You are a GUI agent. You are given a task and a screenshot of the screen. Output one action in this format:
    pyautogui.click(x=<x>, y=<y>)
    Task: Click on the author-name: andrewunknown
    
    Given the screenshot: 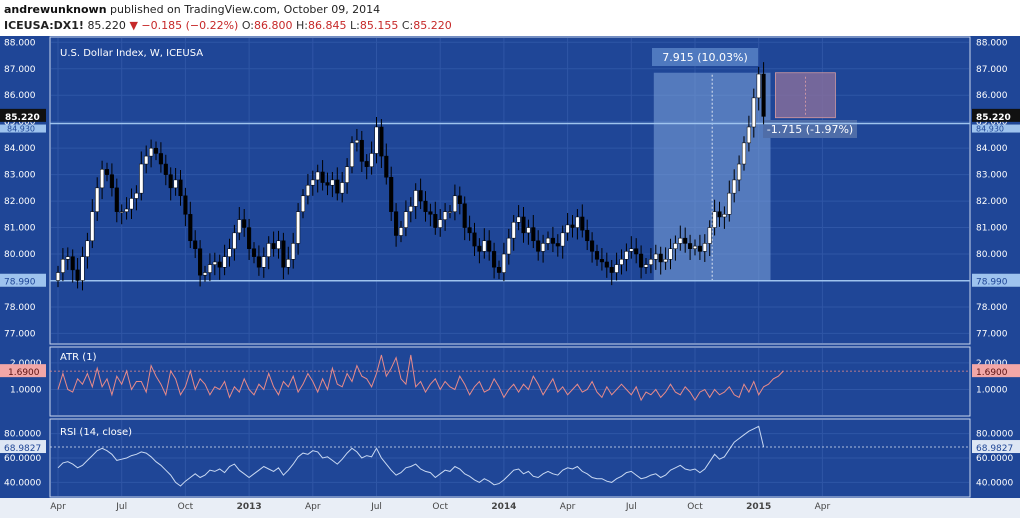 What is the action you would take?
    pyautogui.click(x=55, y=9)
    